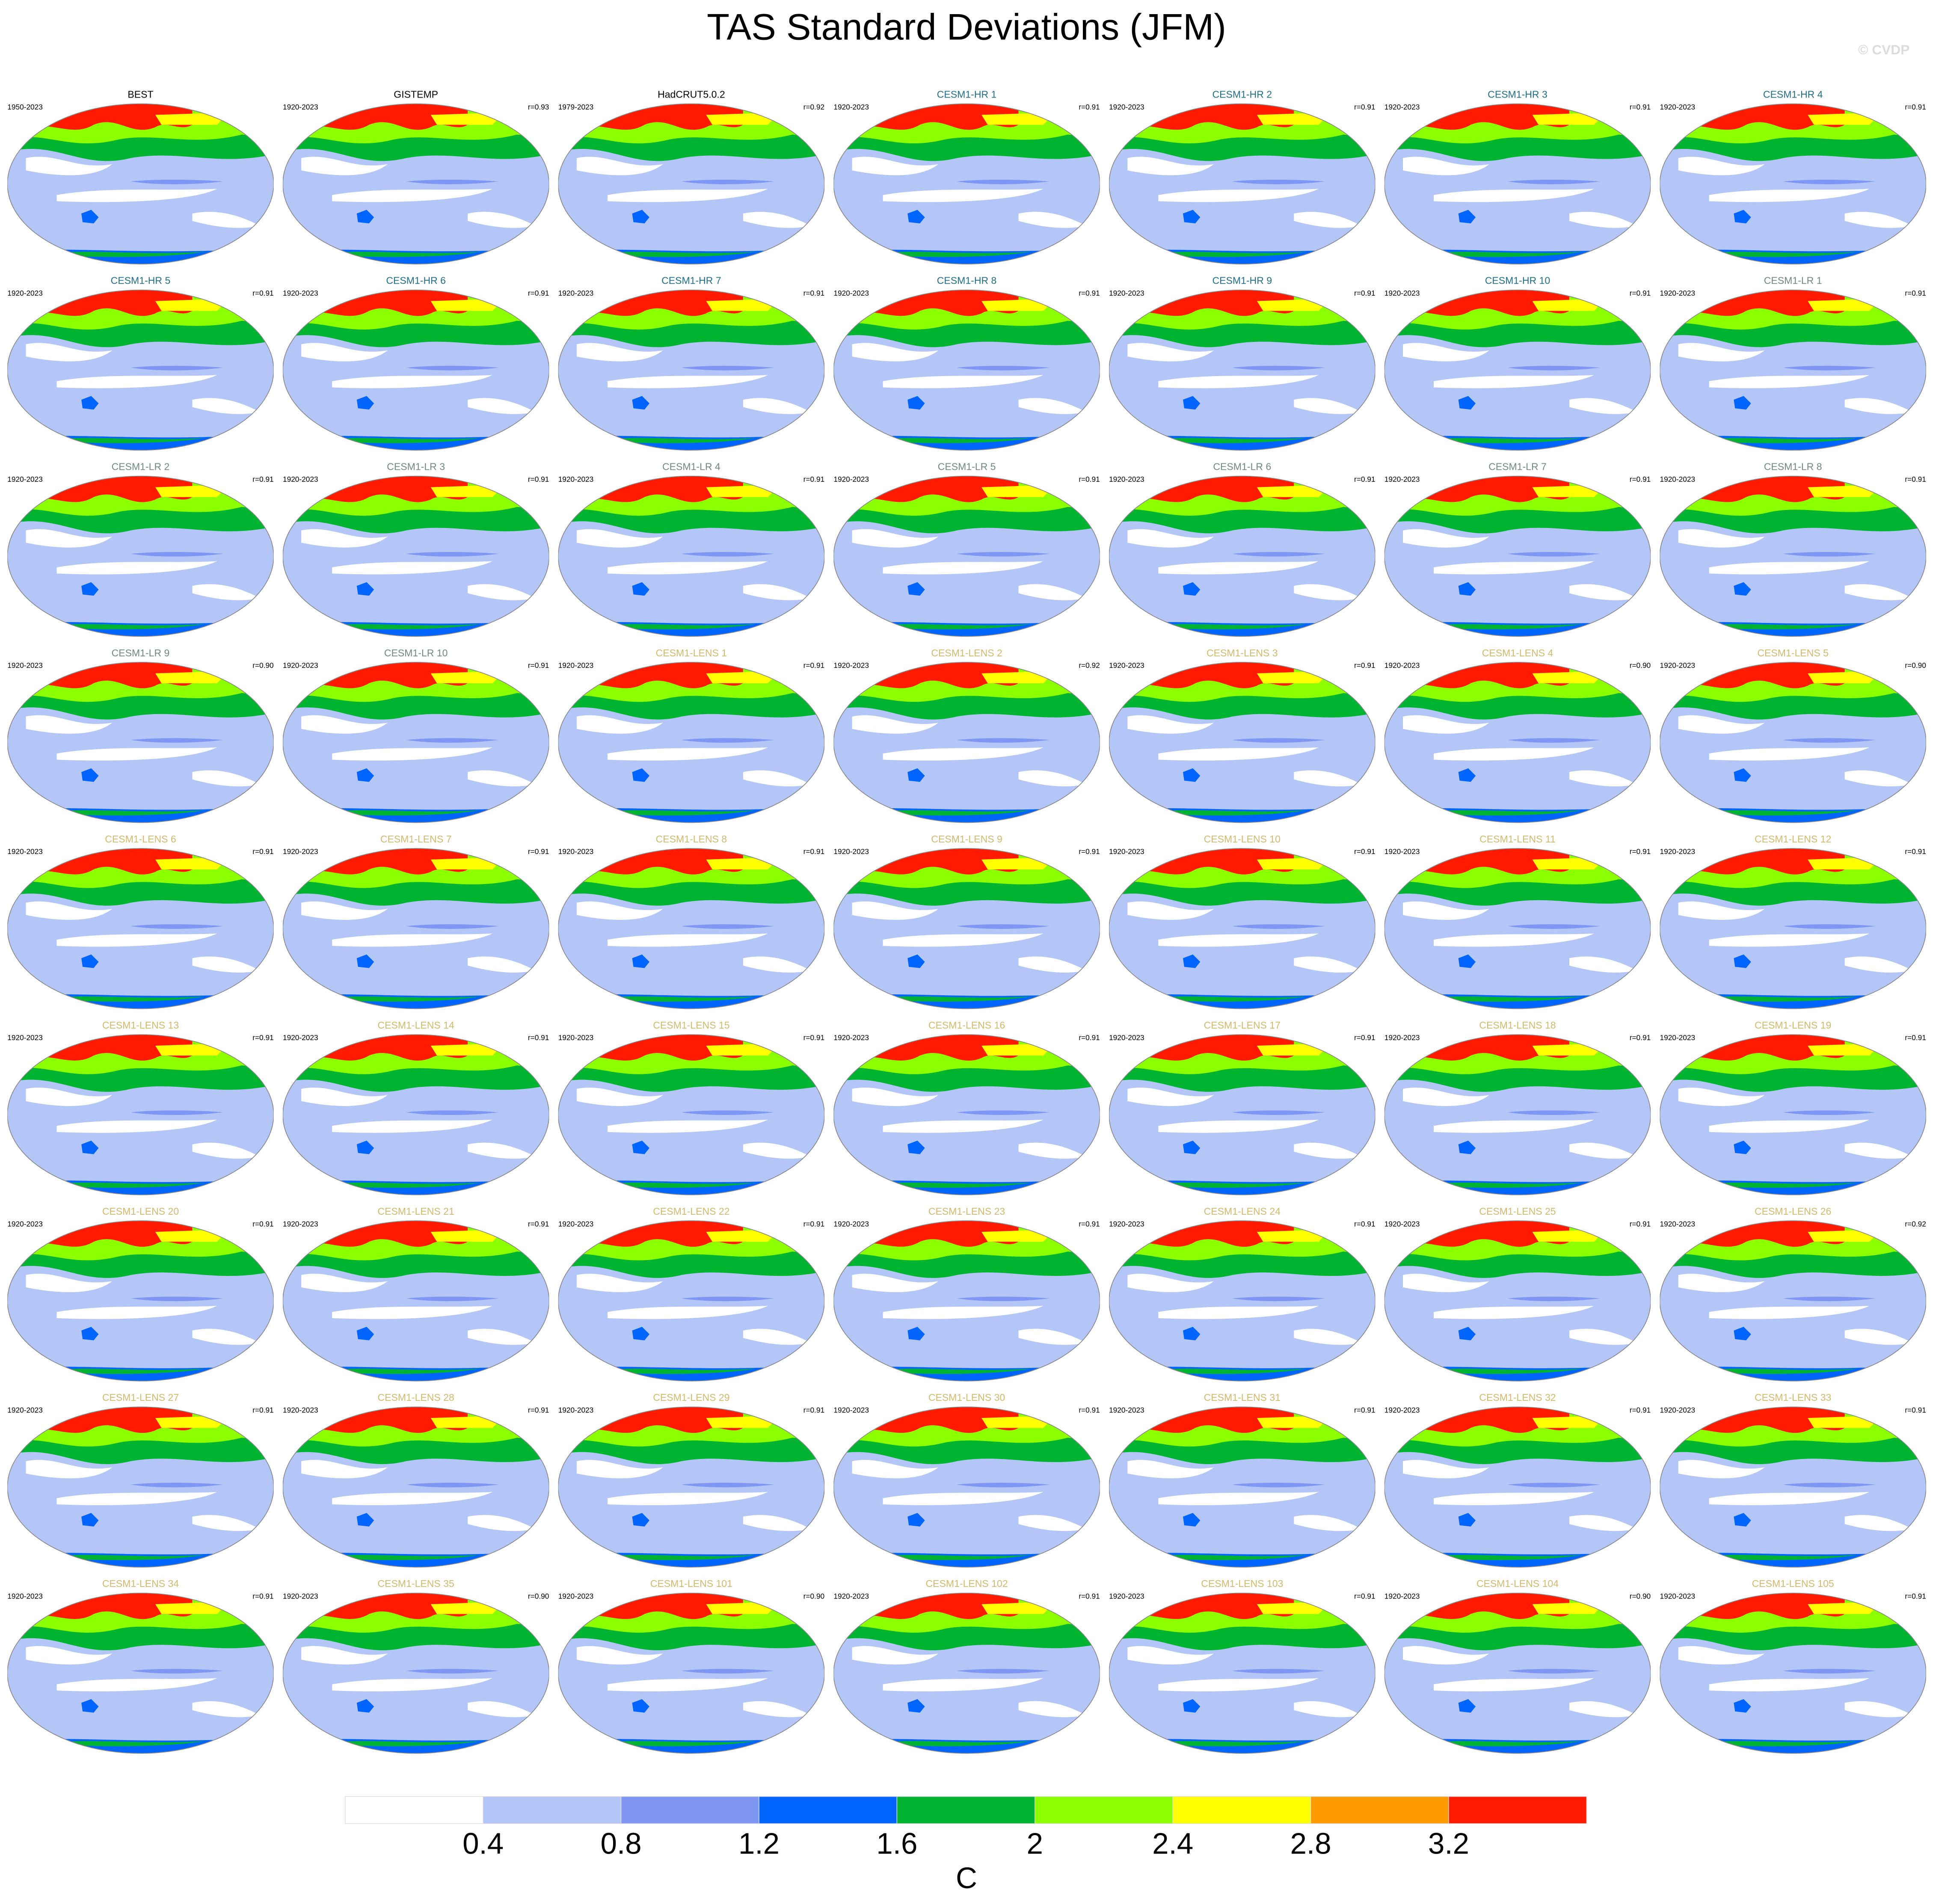 This screenshot has height=1904, width=1933. Describe the element at coordinates (416, 1211) in the screenshot. I see `panel-title: CESM1-LENS 21` at that location.